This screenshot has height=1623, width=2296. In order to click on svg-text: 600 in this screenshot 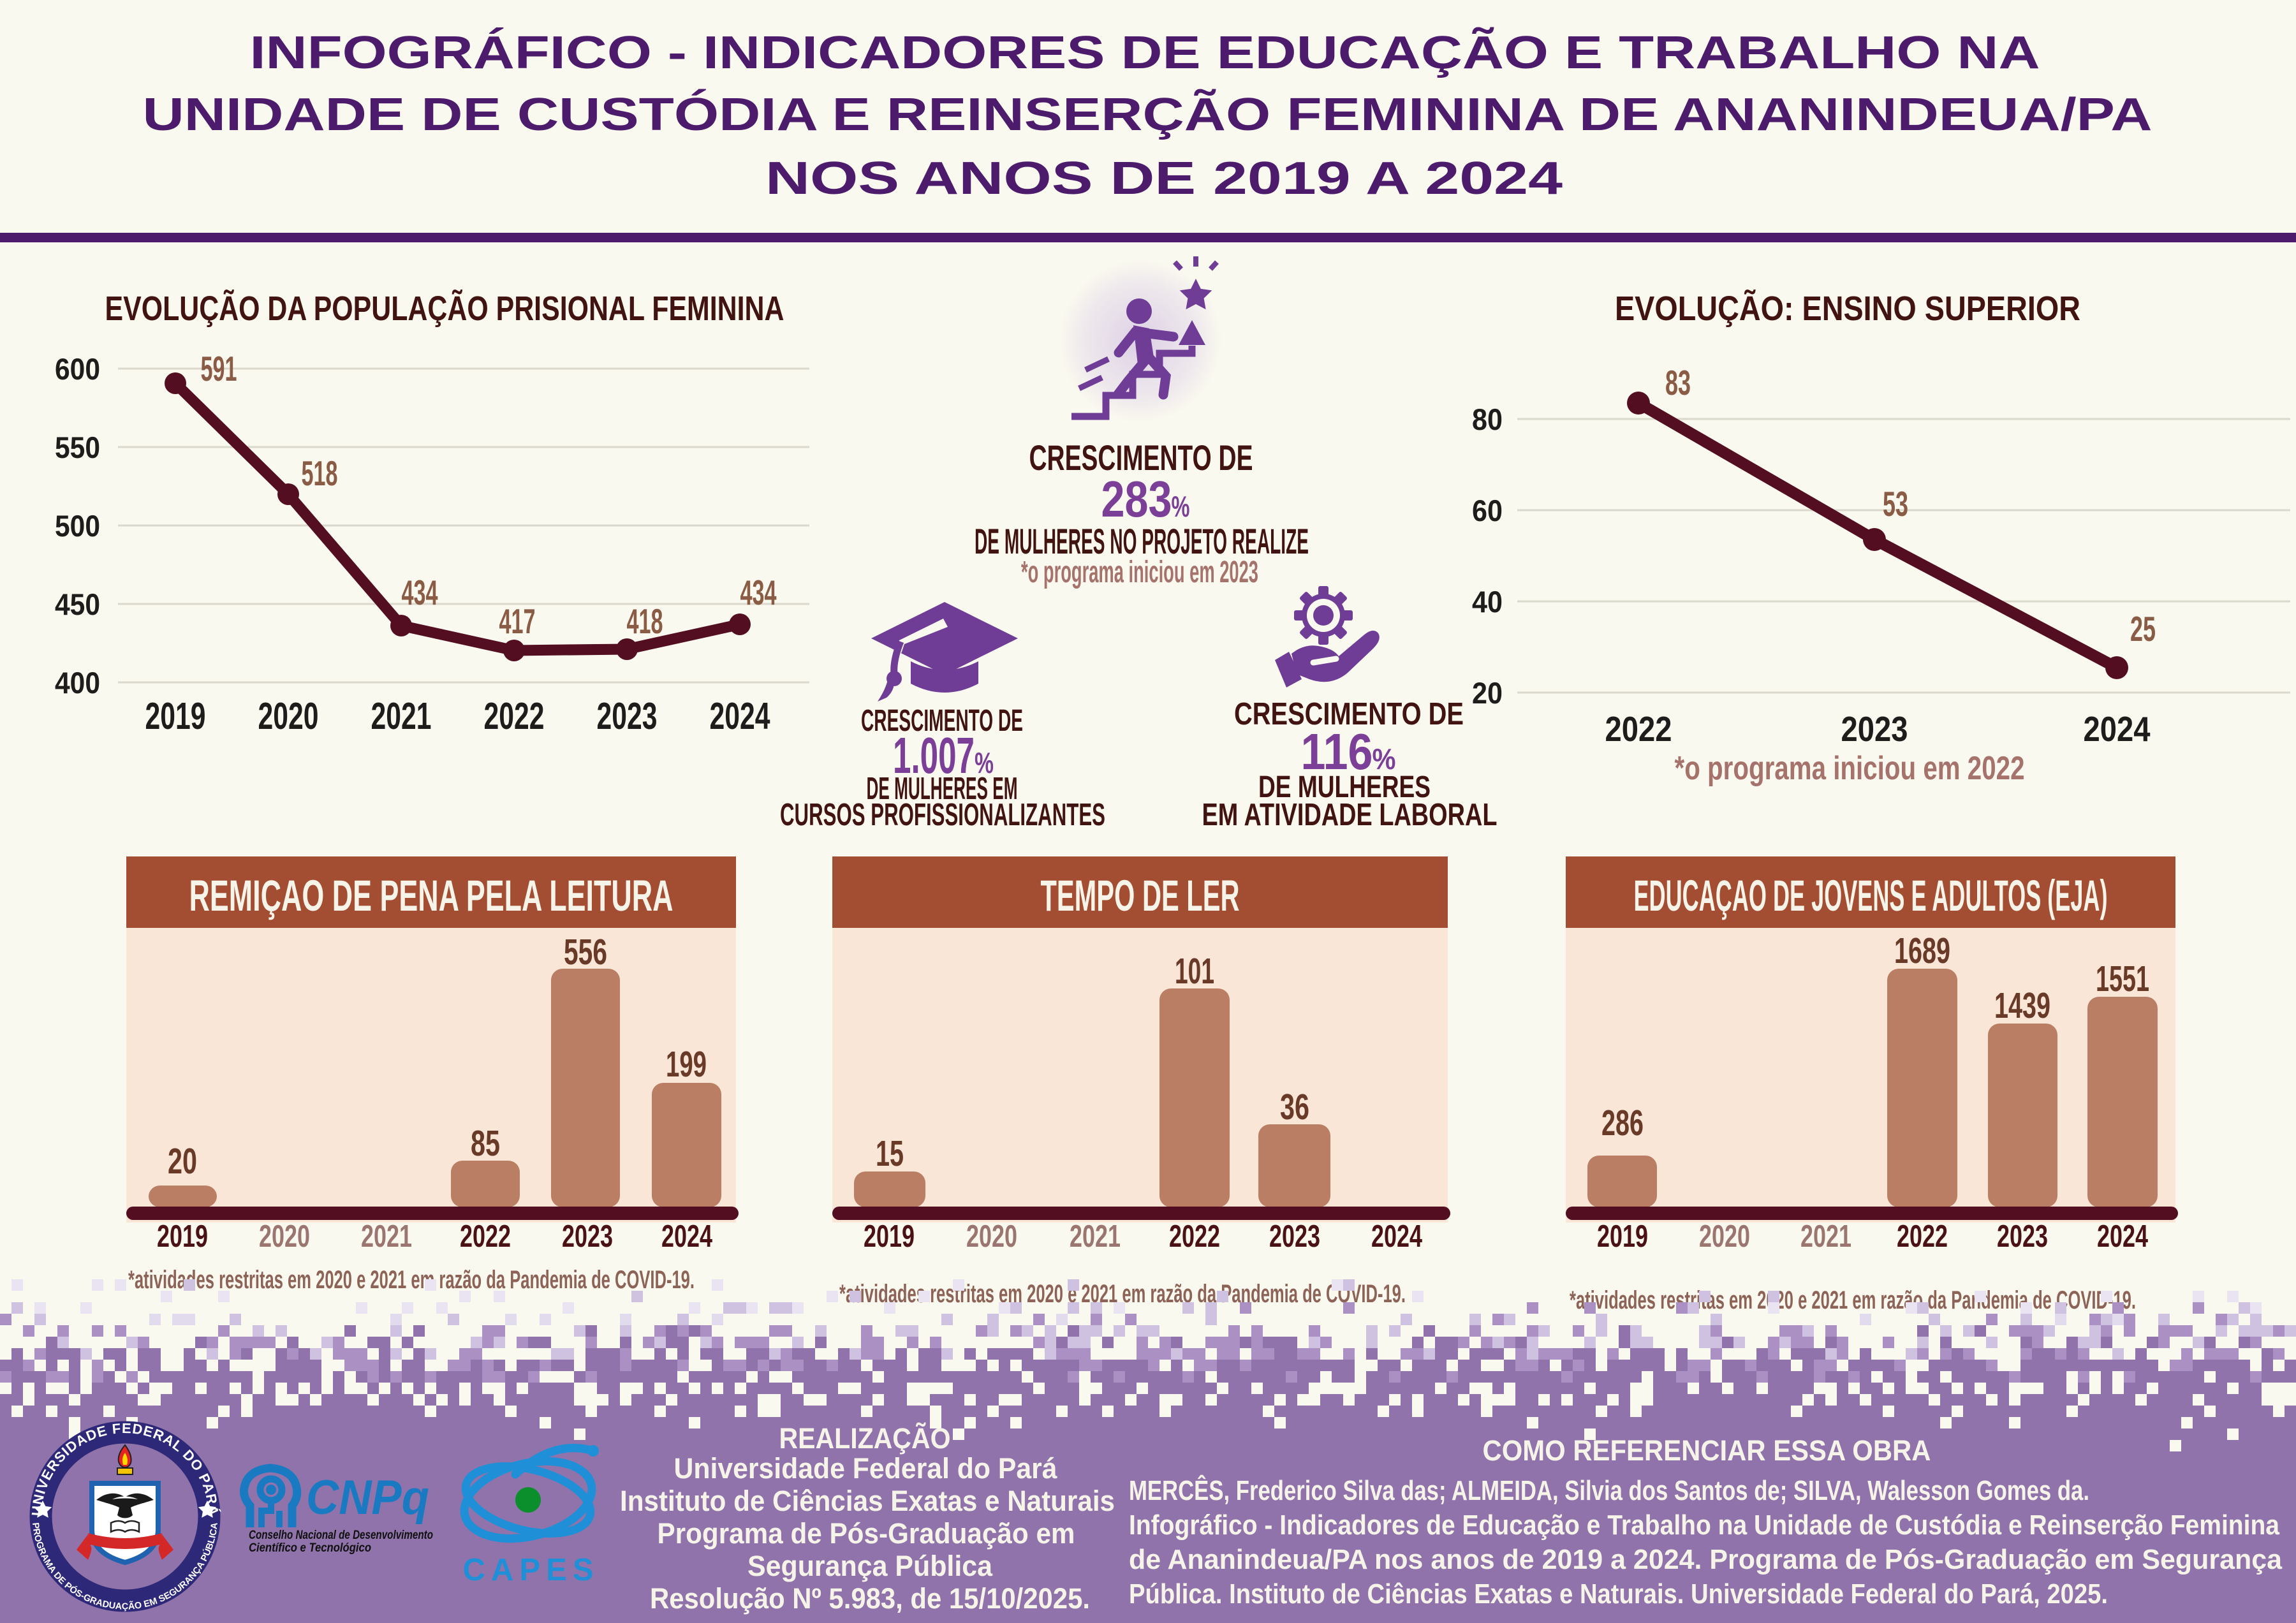, I will do `click(77, 369)`.